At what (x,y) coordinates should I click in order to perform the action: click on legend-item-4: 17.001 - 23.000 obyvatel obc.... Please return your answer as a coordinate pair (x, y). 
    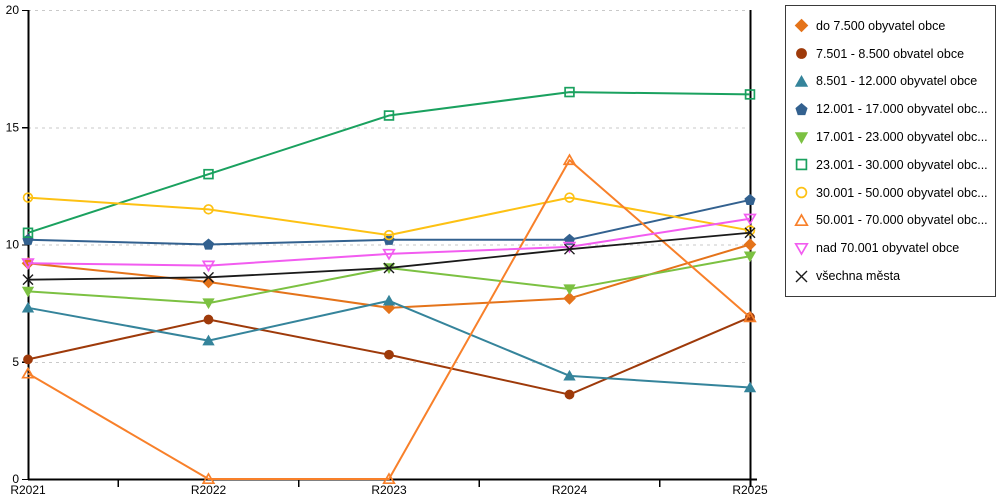
    Looking at the image, I should click on (892, 137).